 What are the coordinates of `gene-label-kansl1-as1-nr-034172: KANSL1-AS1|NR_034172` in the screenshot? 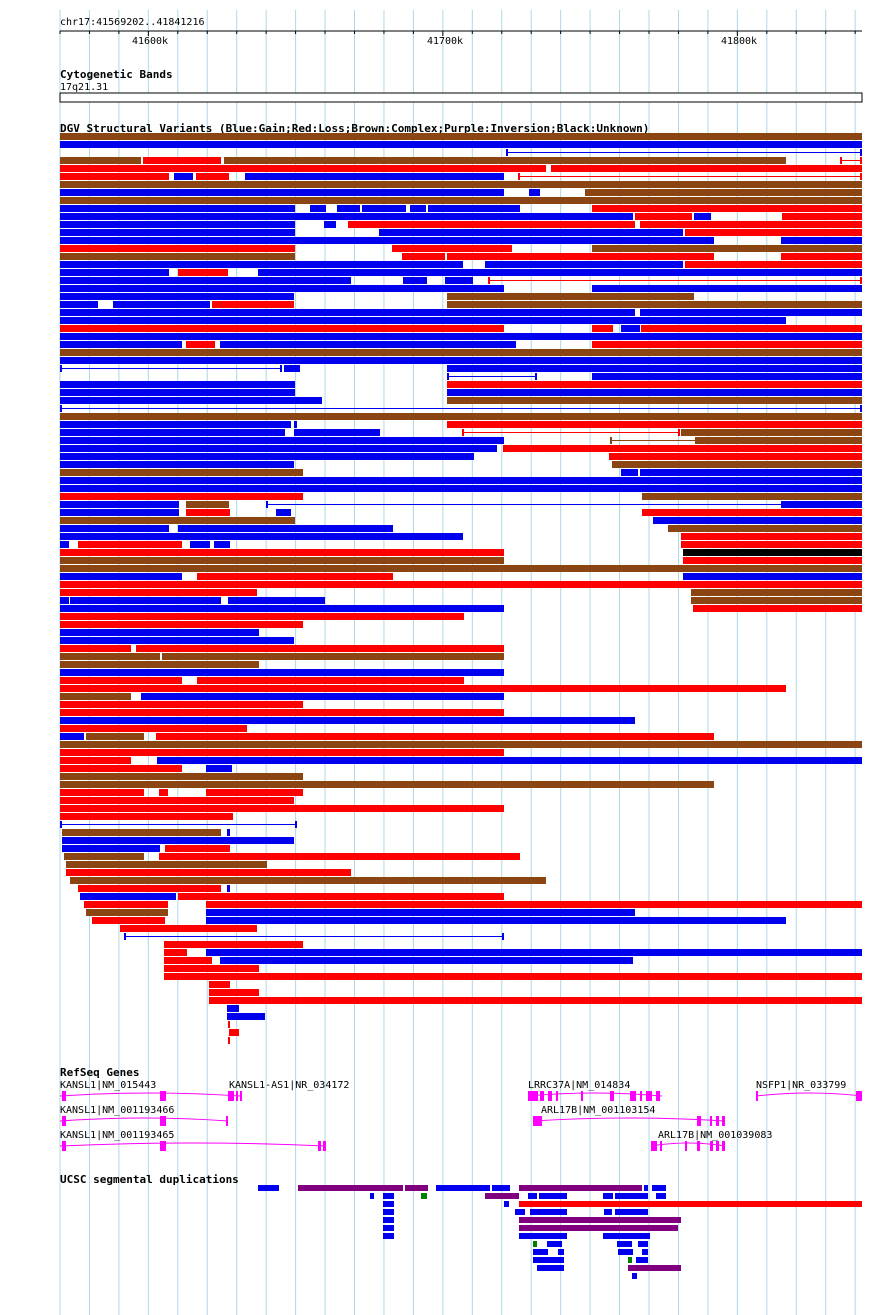 It's located at (289, 1085).